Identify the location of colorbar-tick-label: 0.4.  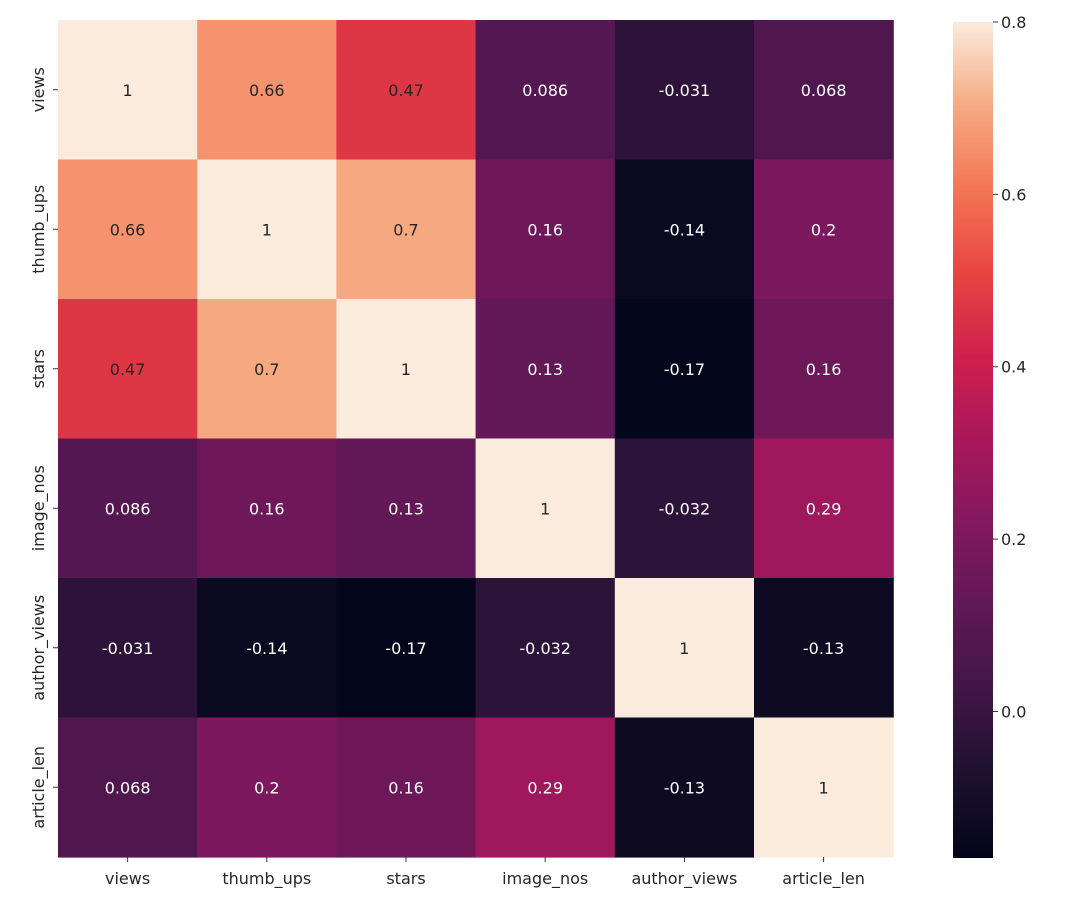
(1013, 367).